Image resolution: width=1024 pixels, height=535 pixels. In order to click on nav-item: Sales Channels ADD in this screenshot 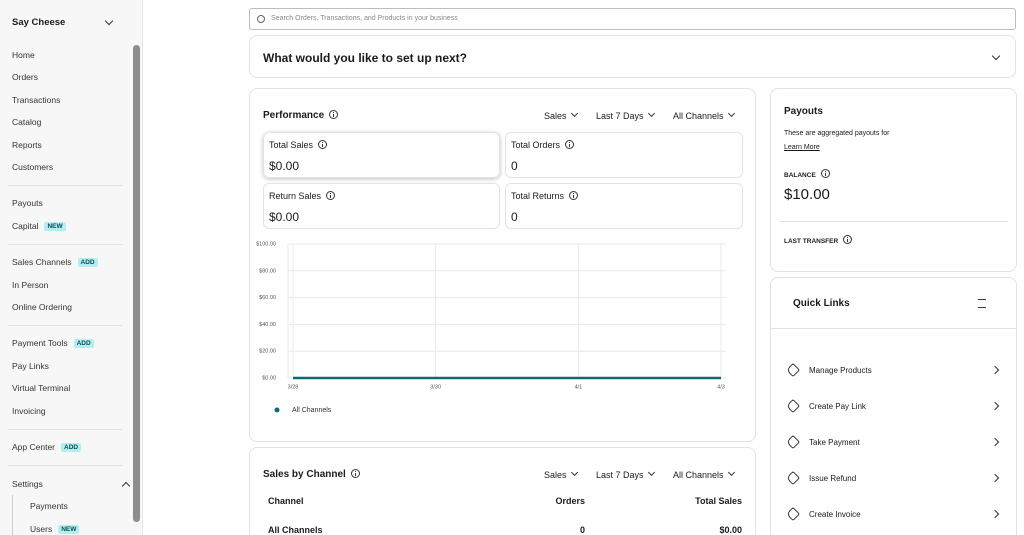, I will do `click(55, 262)`.